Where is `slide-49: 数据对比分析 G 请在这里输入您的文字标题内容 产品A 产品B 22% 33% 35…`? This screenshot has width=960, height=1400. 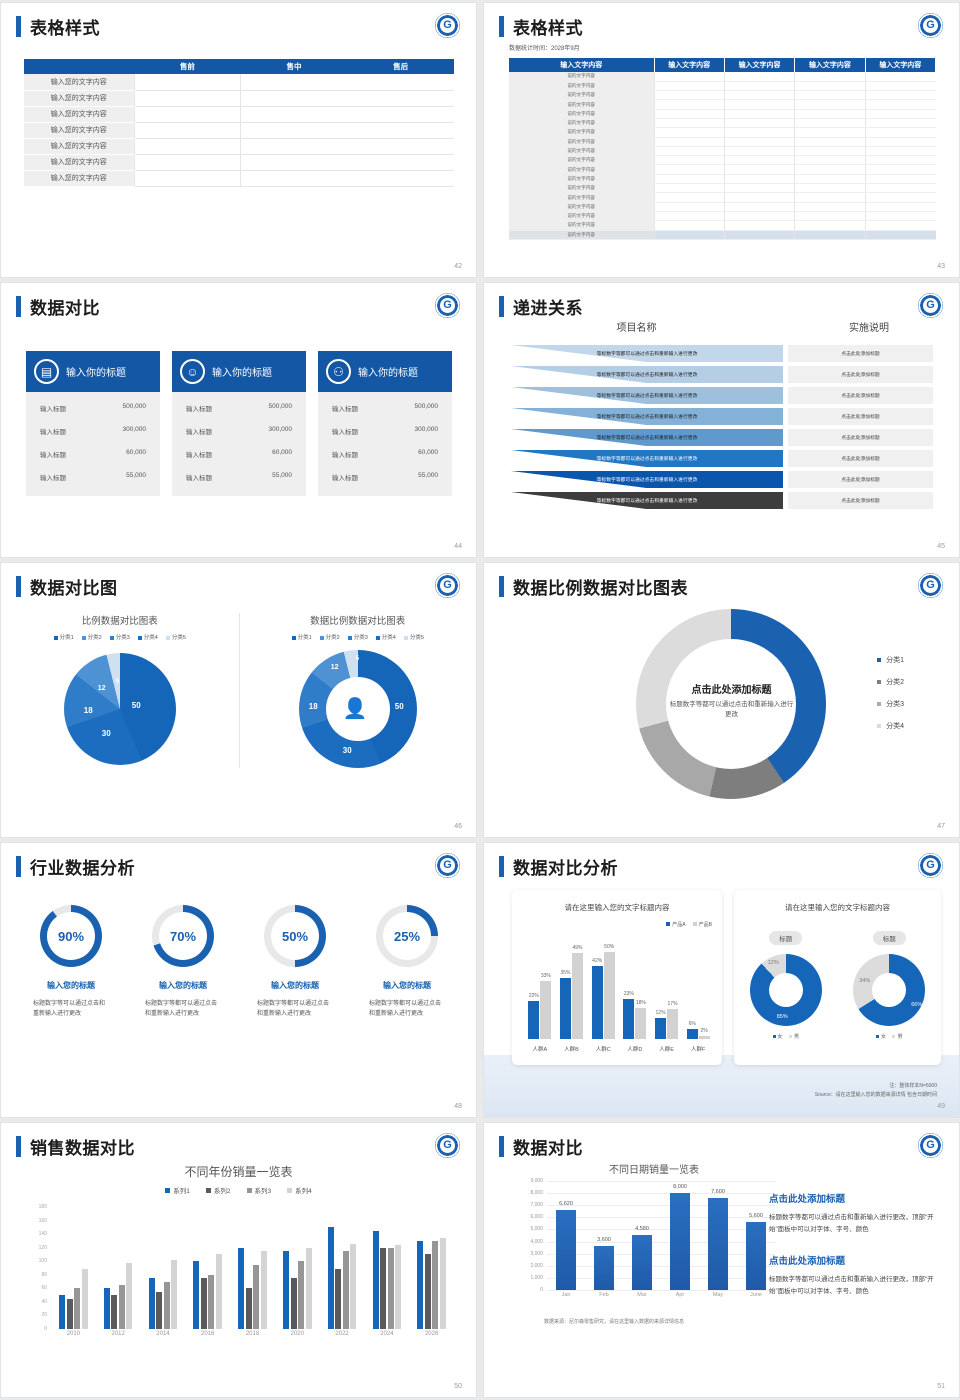
slide-49: 数据对比分析 G 请在这里输入您的文字标题内容 产品A 产品B 22% 33% 35… is located at coordinates (721, 980).